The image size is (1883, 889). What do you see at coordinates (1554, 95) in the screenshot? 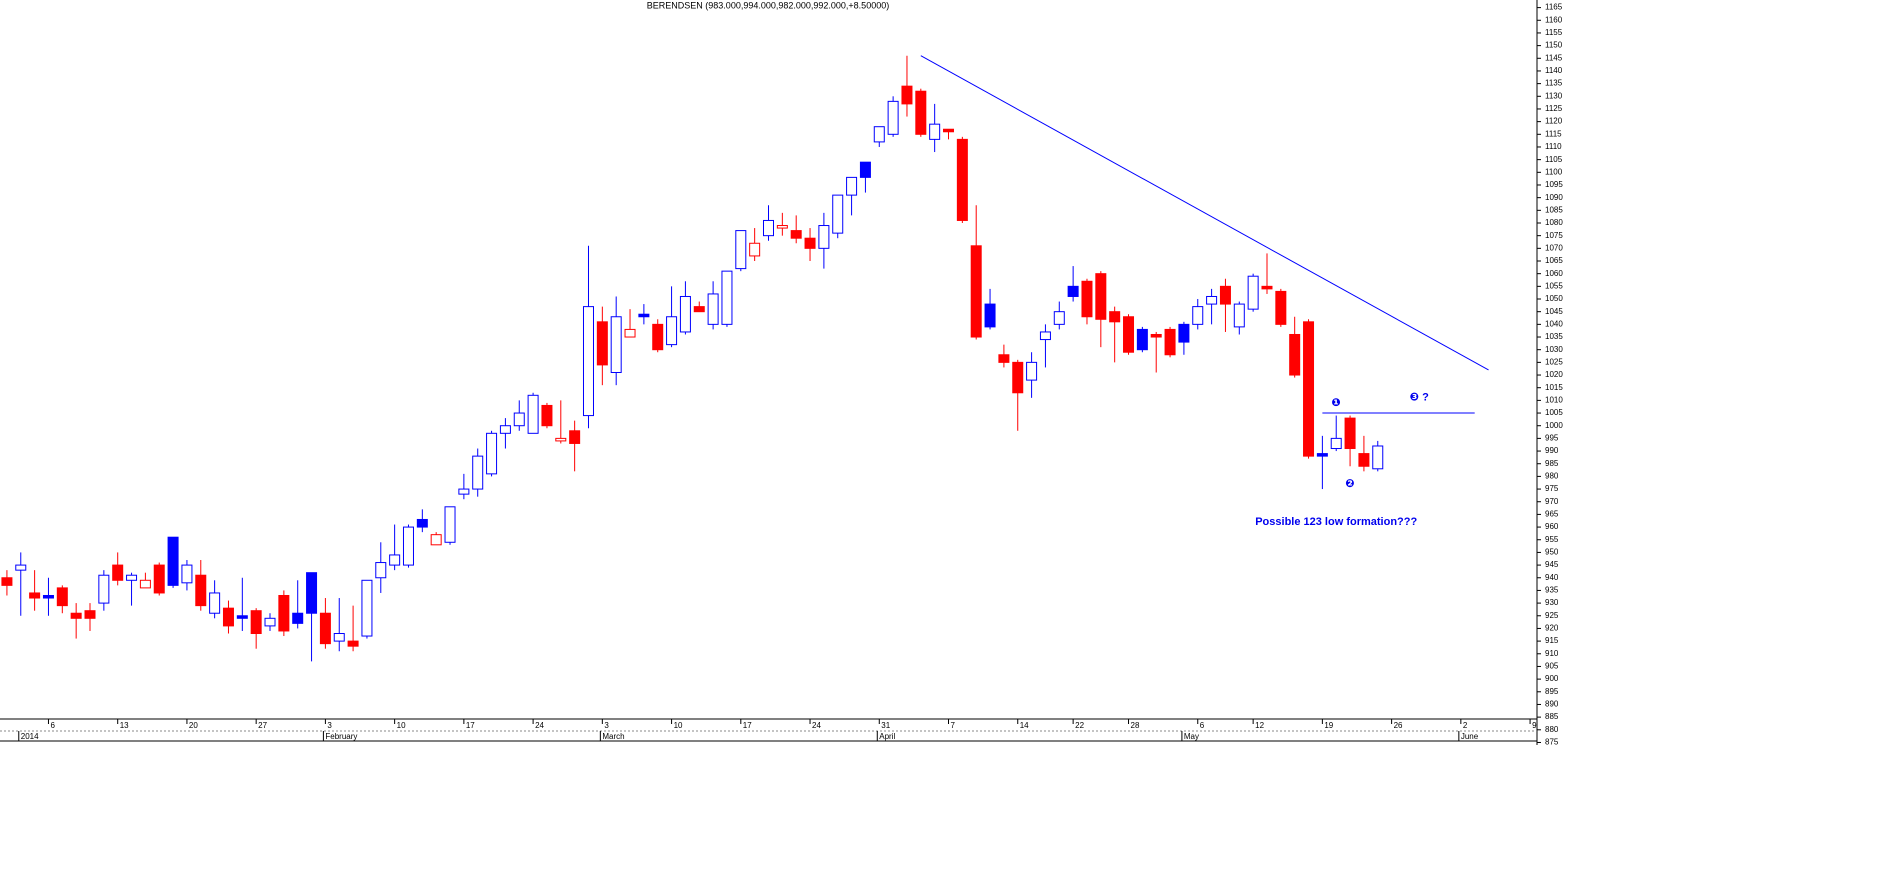
I see `y-tick-label: 1130` at bounding box center [1554, 95].